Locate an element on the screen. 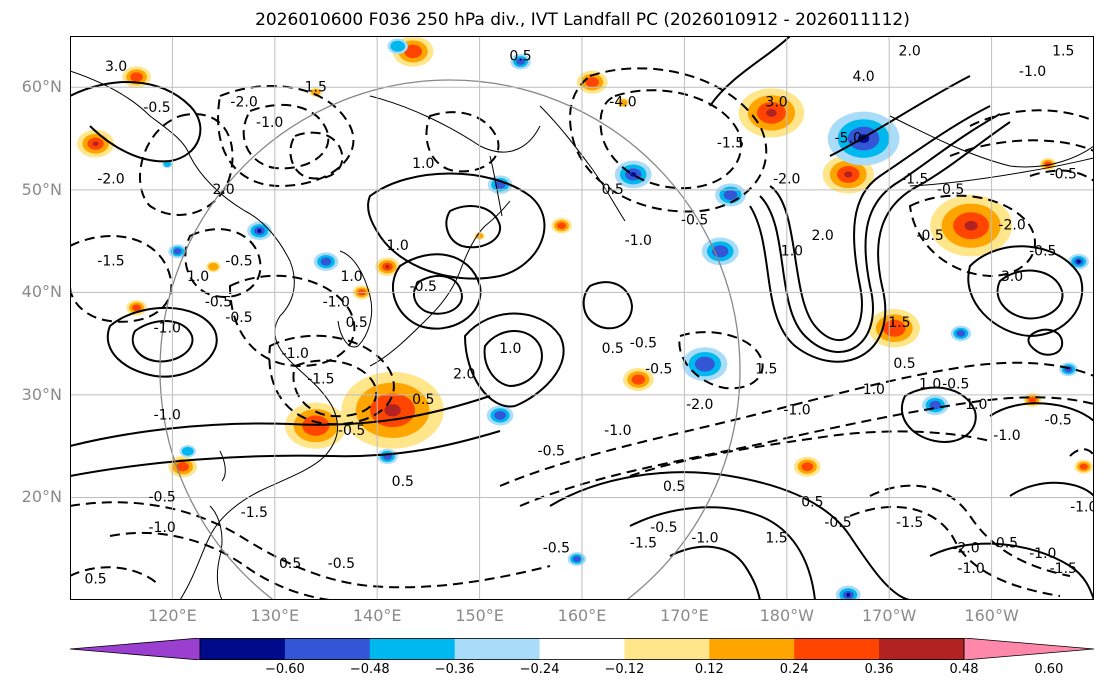 This screenshot has width=1105, height=692. coastline-philippines is located at coordinates (216, 552).